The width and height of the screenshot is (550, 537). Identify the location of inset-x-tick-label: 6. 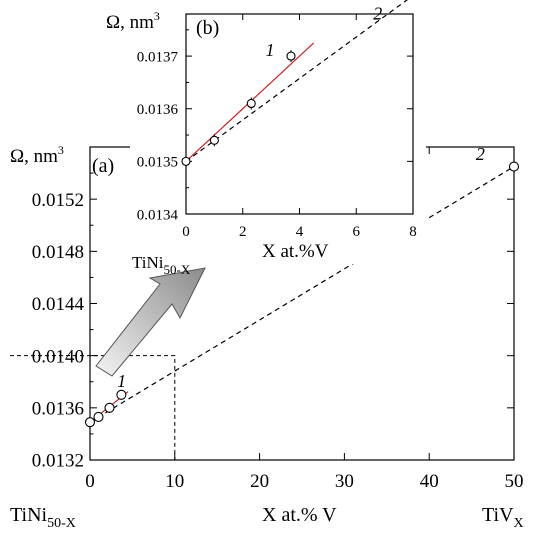
(357, 232).